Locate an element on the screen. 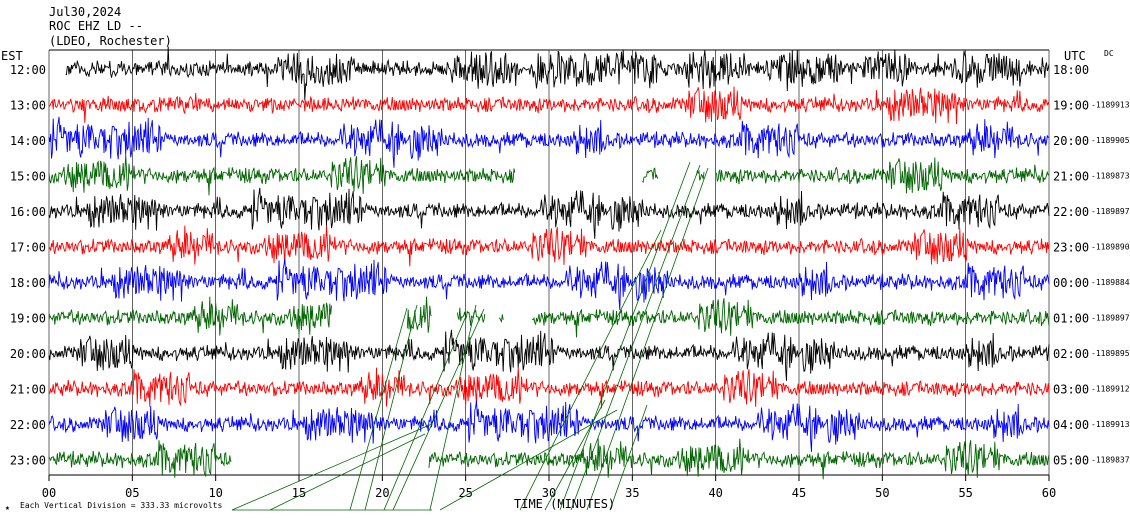 Image resolution: width=1130 pixels, height=519 pixels. dc-offset-label: -1189895 is located at coordinates (1110, 353).